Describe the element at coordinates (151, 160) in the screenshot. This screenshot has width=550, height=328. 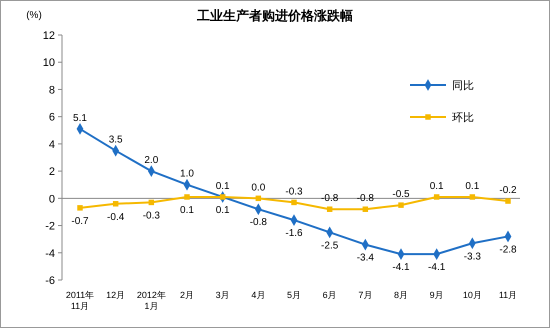
I see `data-label: 2.0` at that location.